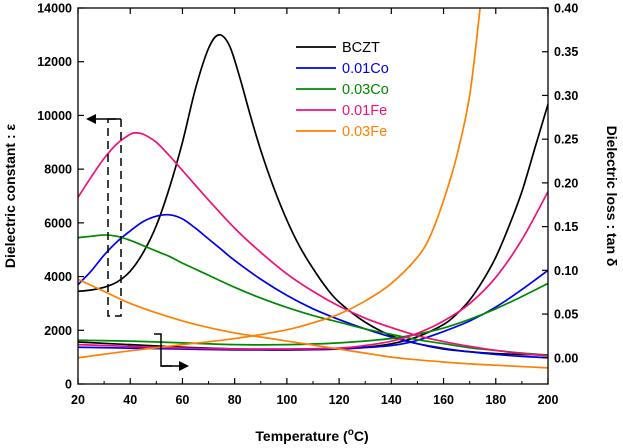 Image resolution: width=623 pixels, height=448 pixels. What do you see at coordinates (361, 436) in the screenshot?
I see `x-axis-title-suffix: C)` at bounding box center [361, 436].